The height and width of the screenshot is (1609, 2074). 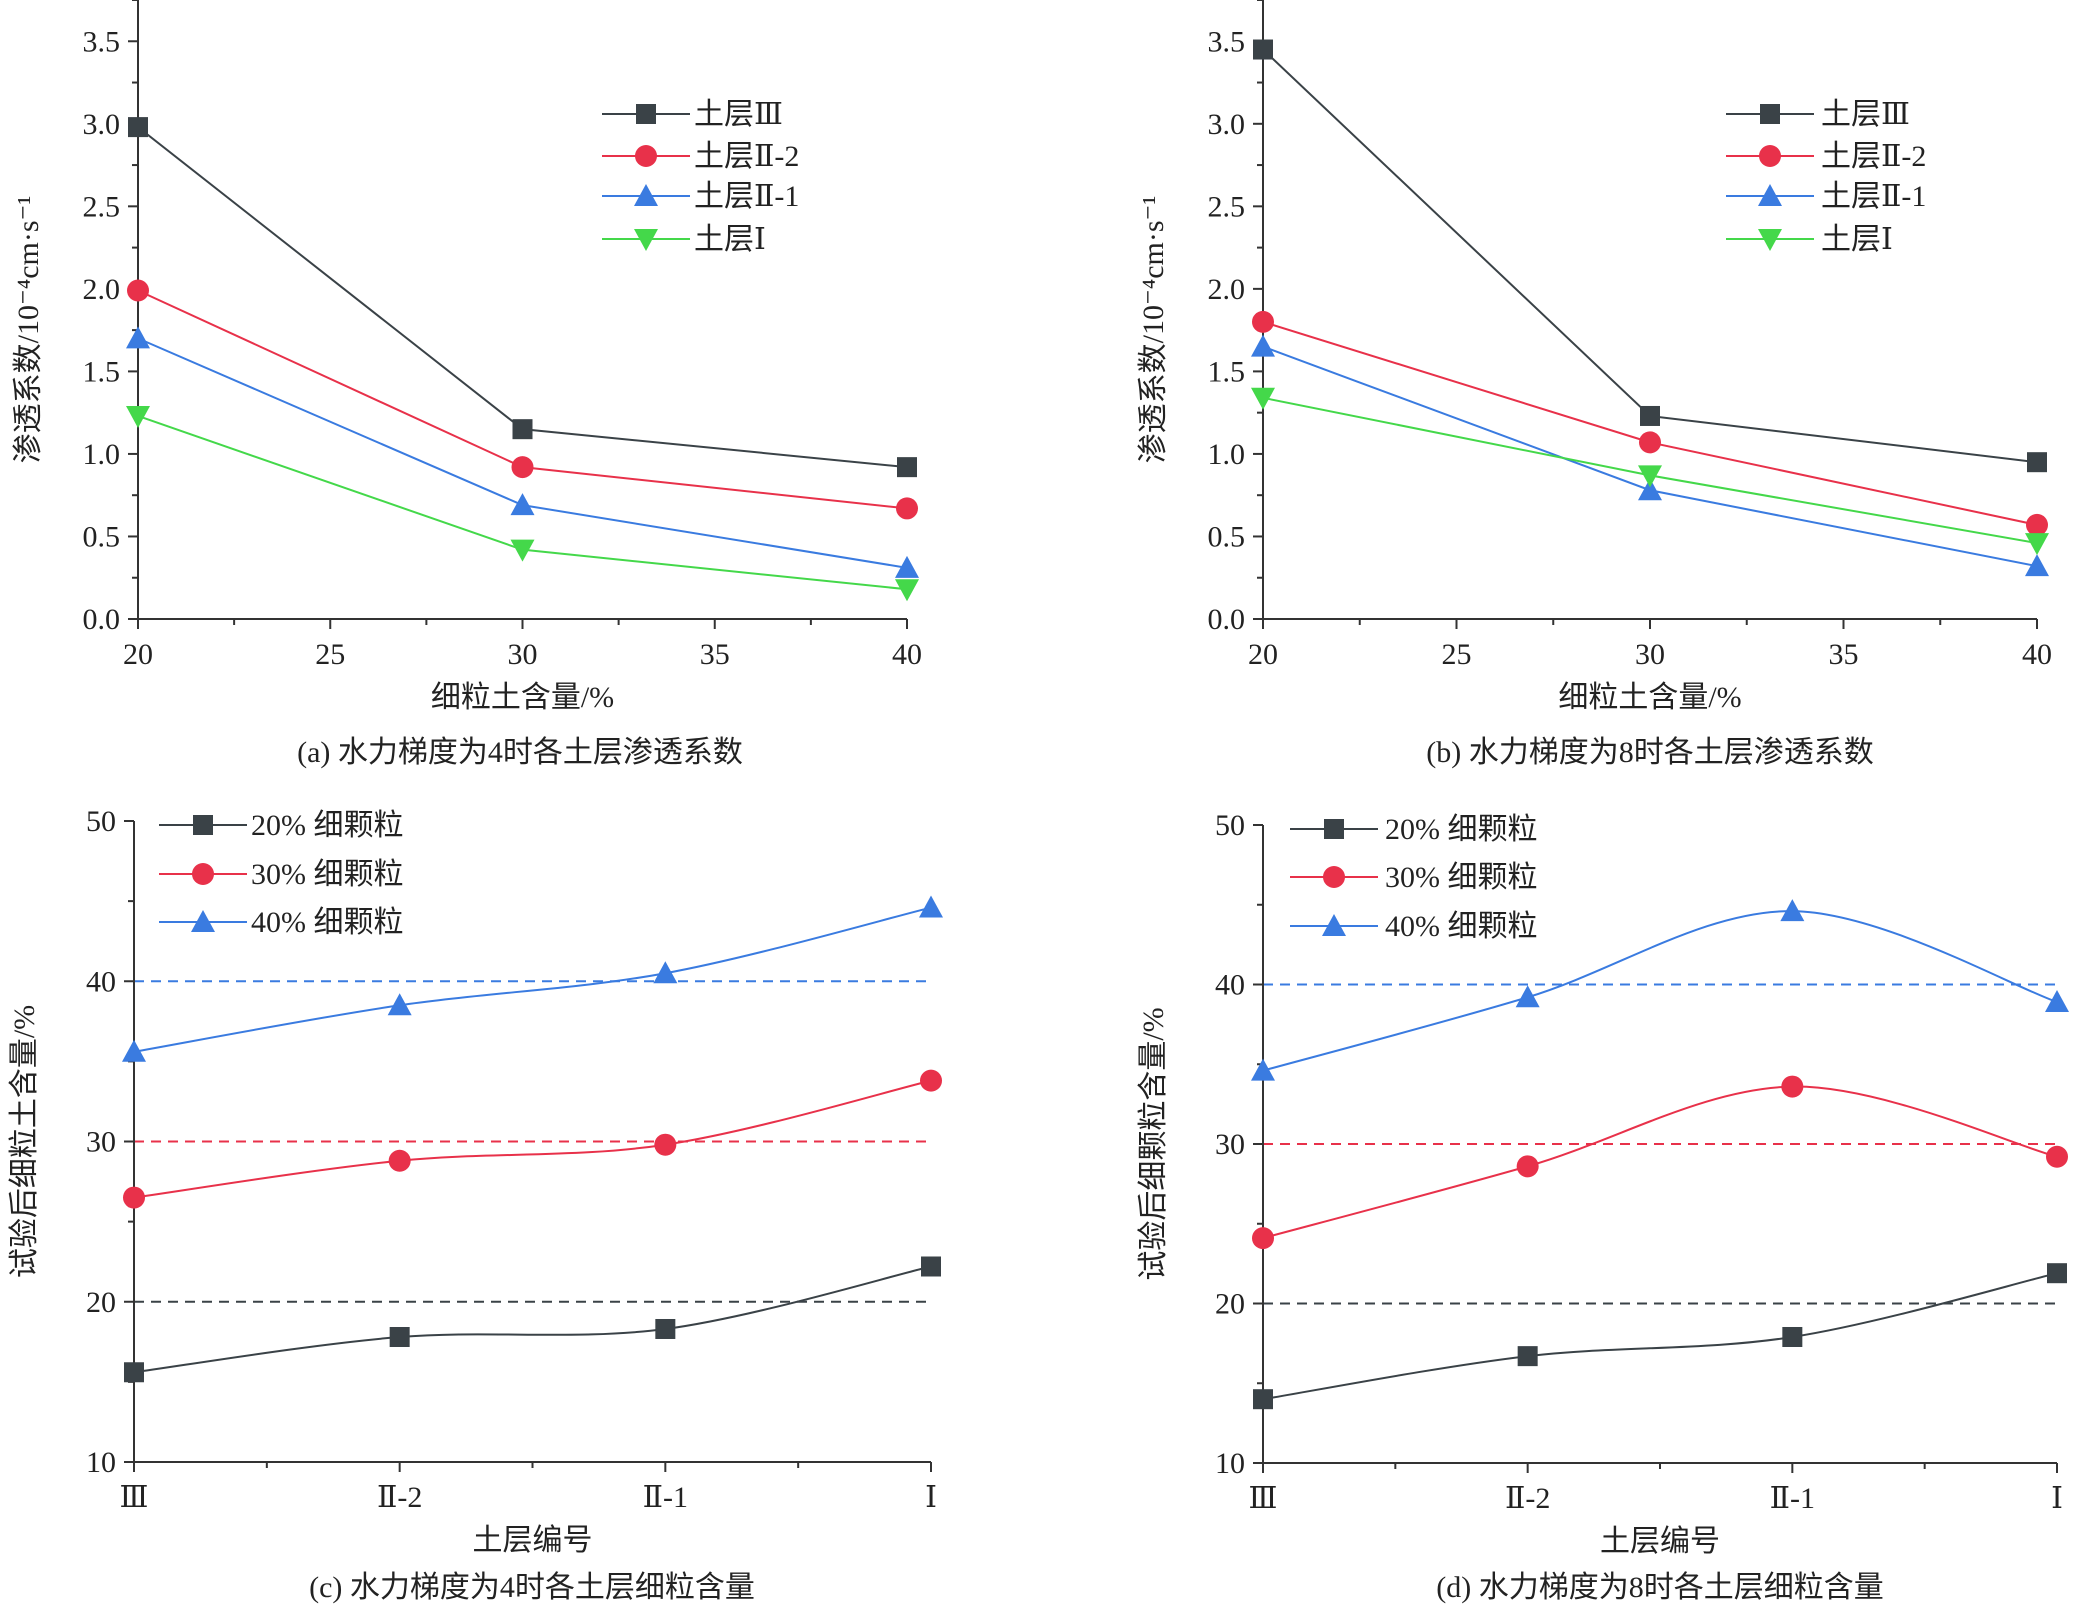 I want to click on legend-label: 20% 细颗粒, so click(x=1461, y=829).